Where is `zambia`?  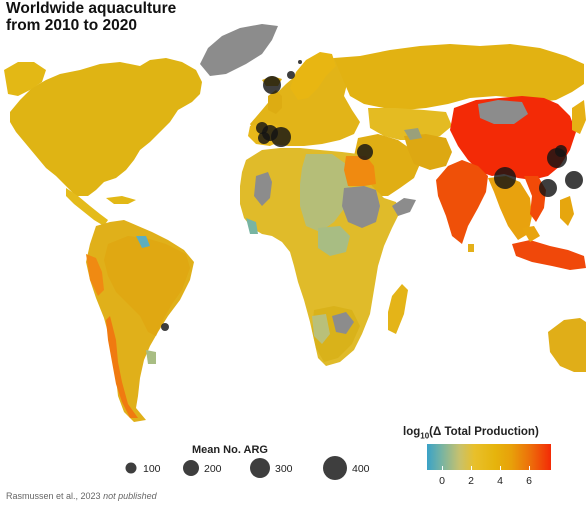 zambia is located at coordinates (343, 323).